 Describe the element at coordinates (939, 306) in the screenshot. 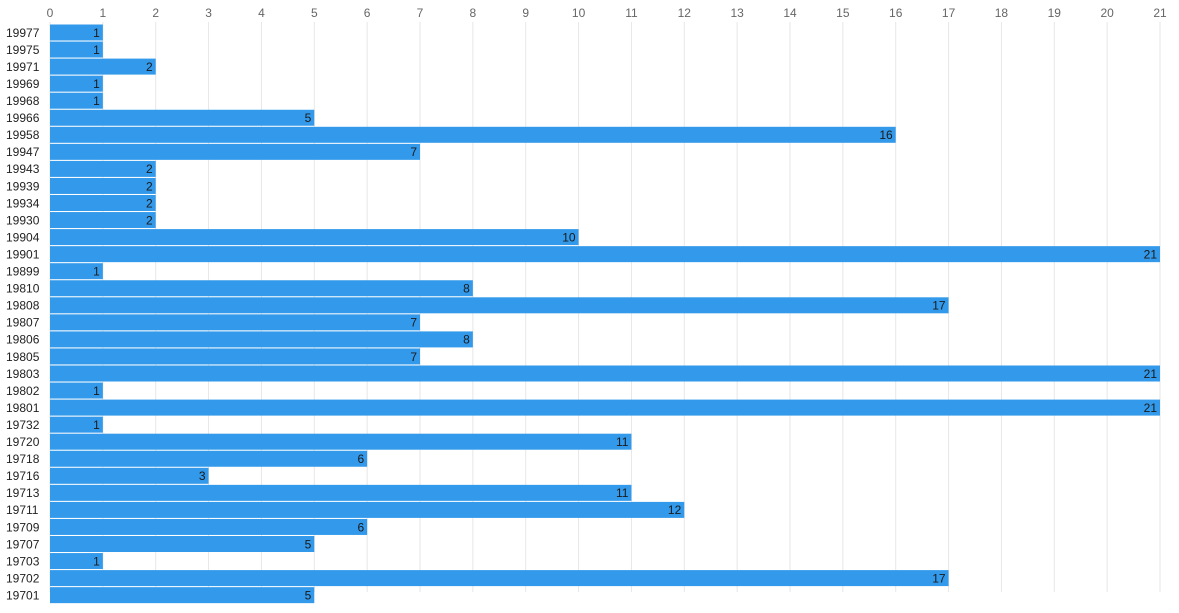

I see `value-label: 17` at that location.